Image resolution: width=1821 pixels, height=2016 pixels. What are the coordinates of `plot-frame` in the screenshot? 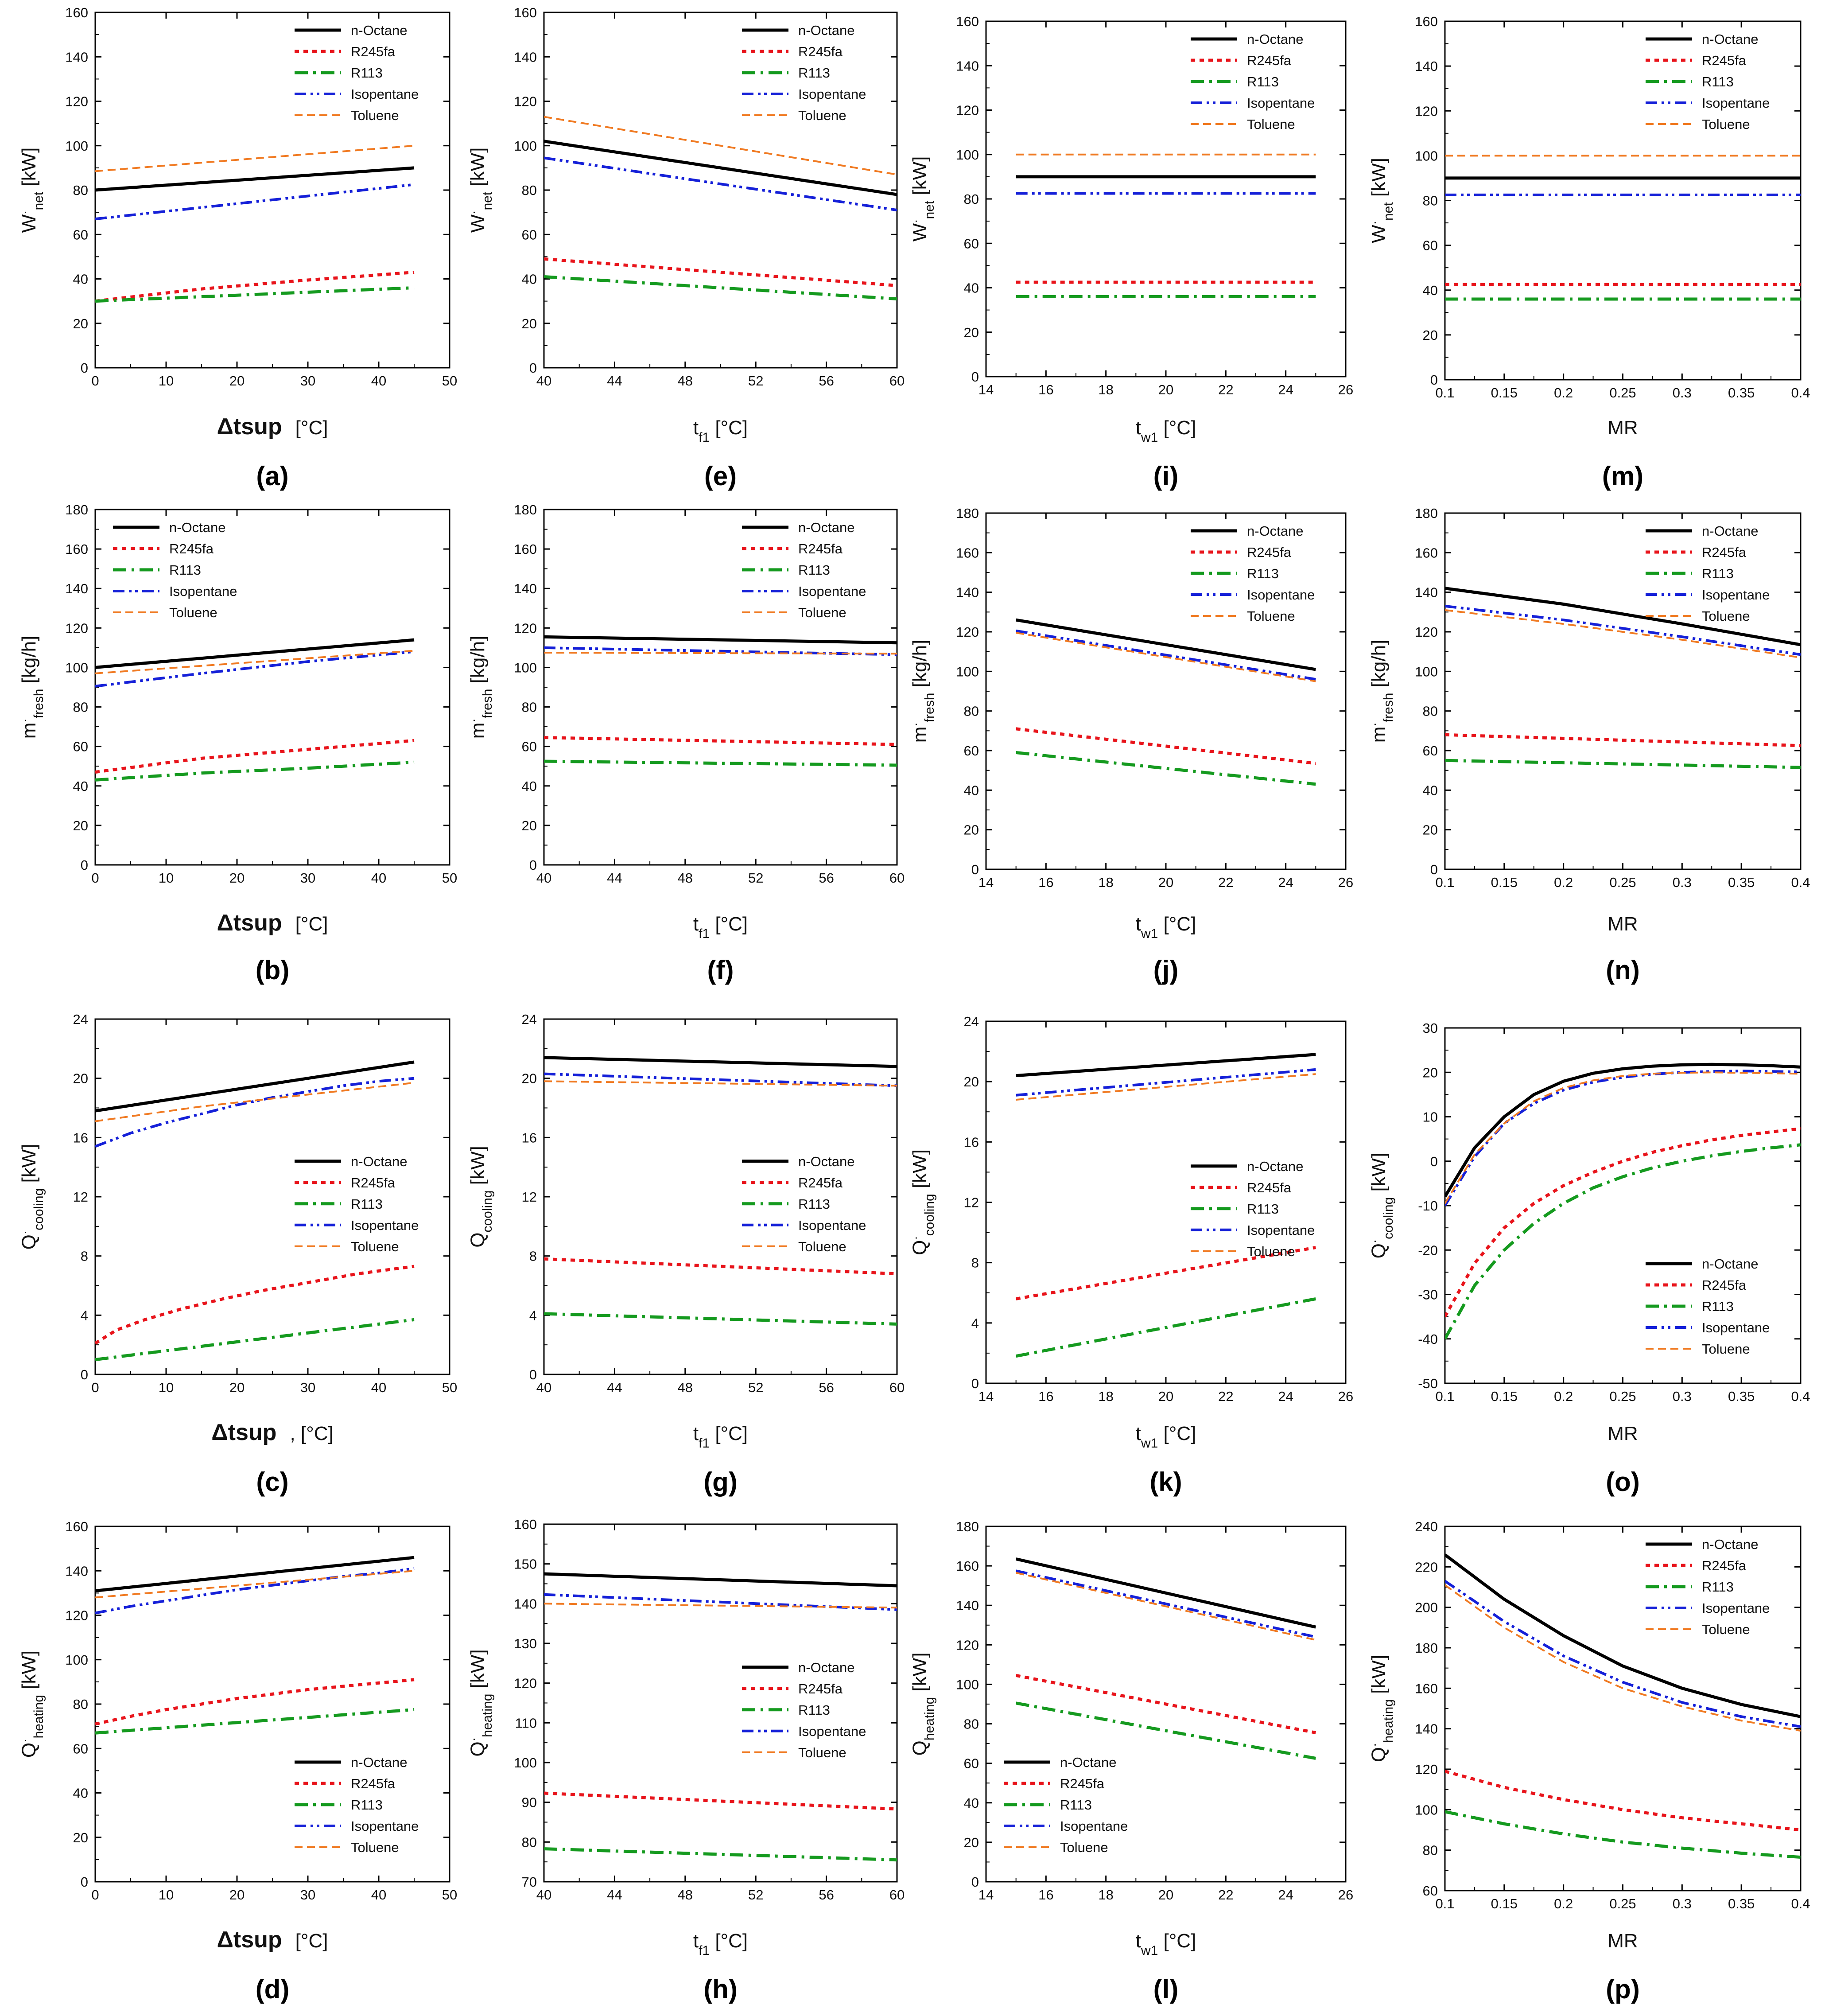 It's located at (272, 190).